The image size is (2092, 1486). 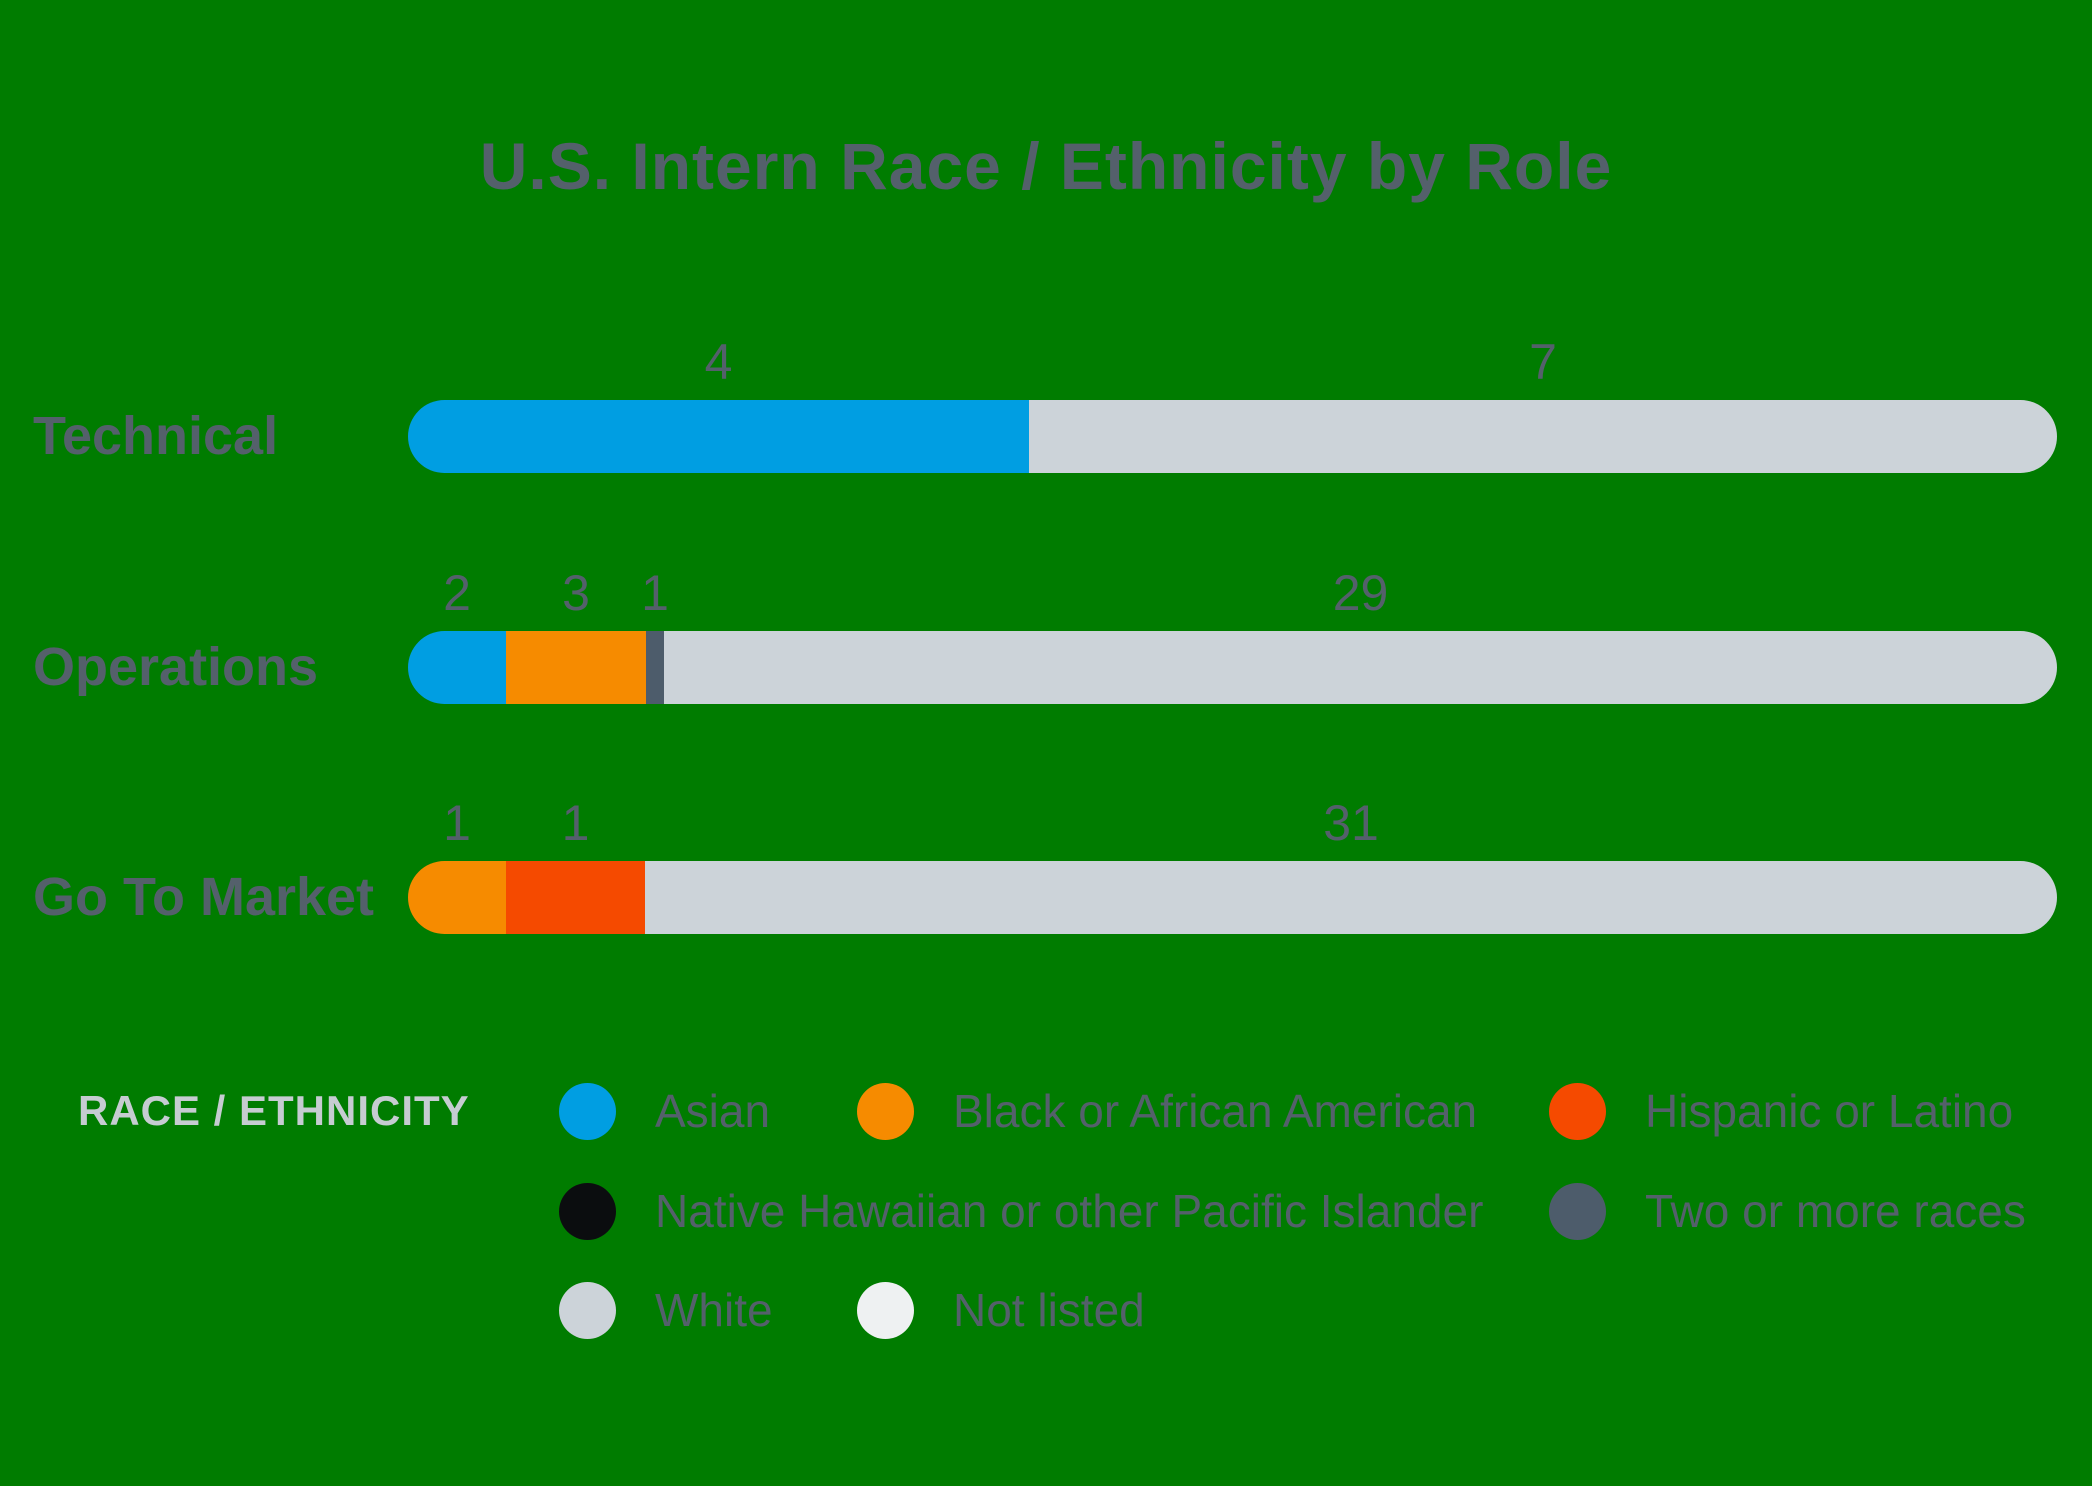 I want to click on legend-item-black-or-african-american: Black or African American, so click(x=1167, y=1111).